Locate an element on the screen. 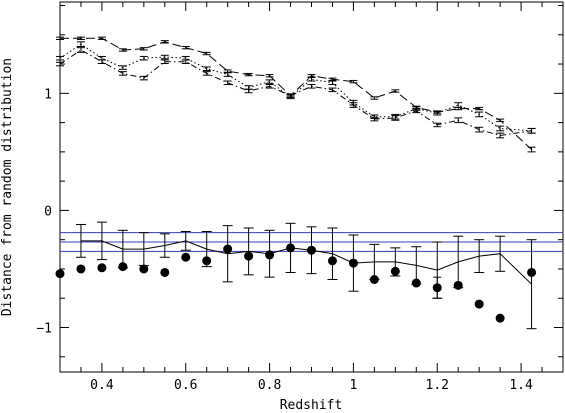 This screenshot has width=565, height=413. x-tick-label: 0.4 is located at coordinates (102, 385).